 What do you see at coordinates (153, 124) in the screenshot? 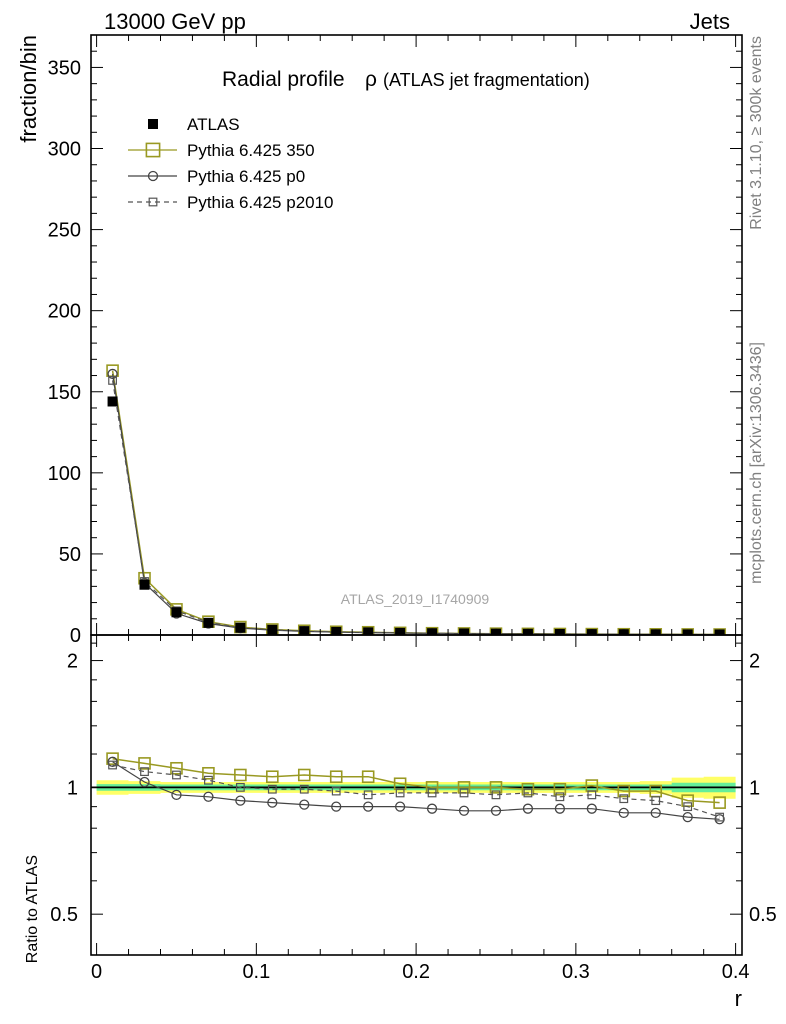
I see `legend-marker-atlas` at bounding box center [153, 124].